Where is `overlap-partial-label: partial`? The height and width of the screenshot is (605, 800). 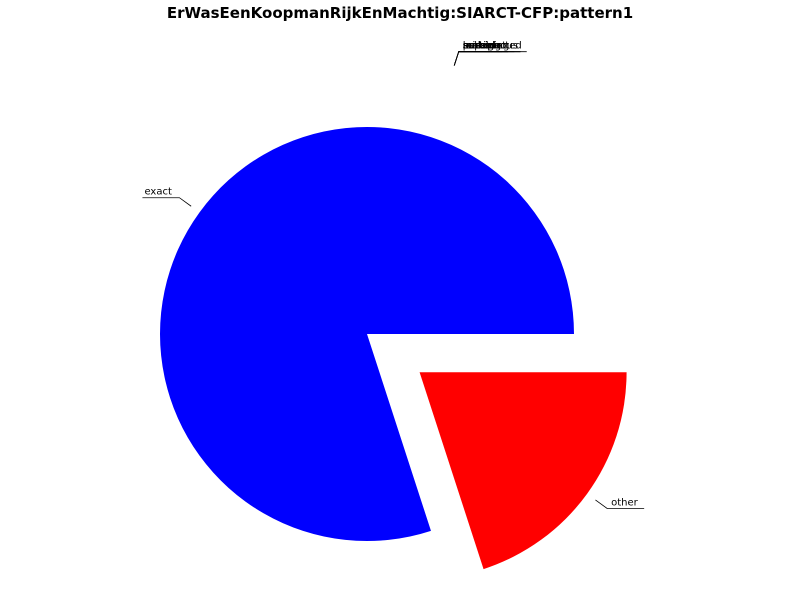 overlap-partial-label: partial is located at coordinates (479, 46).